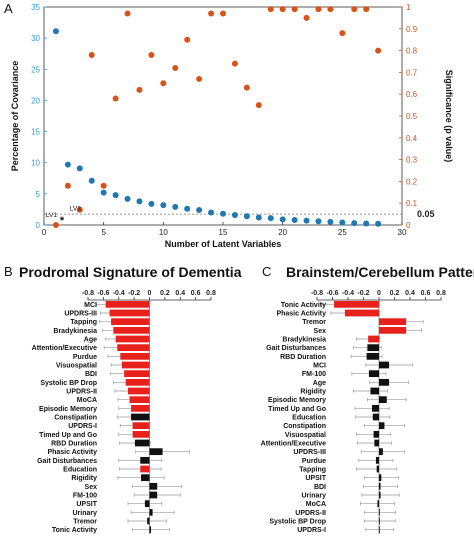  Describe the element at coordinates (62, 221) in the screenshot. I see `significance-star: *` at that location.